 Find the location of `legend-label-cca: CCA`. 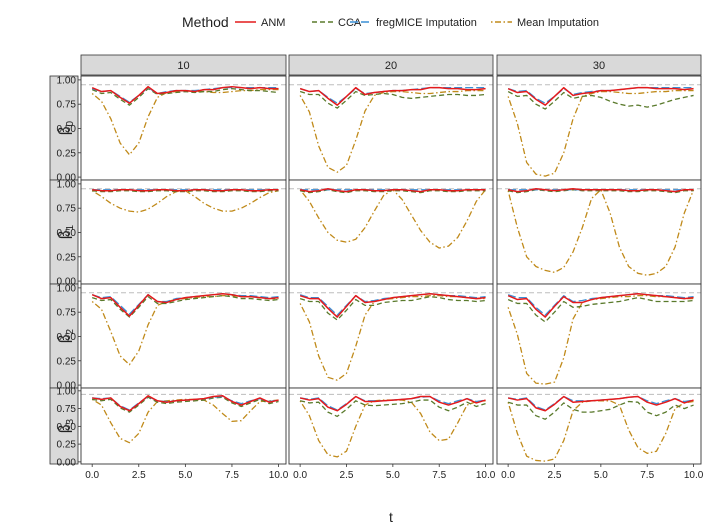

legend-label-cca: CCA is located at coordinates (350, 23).